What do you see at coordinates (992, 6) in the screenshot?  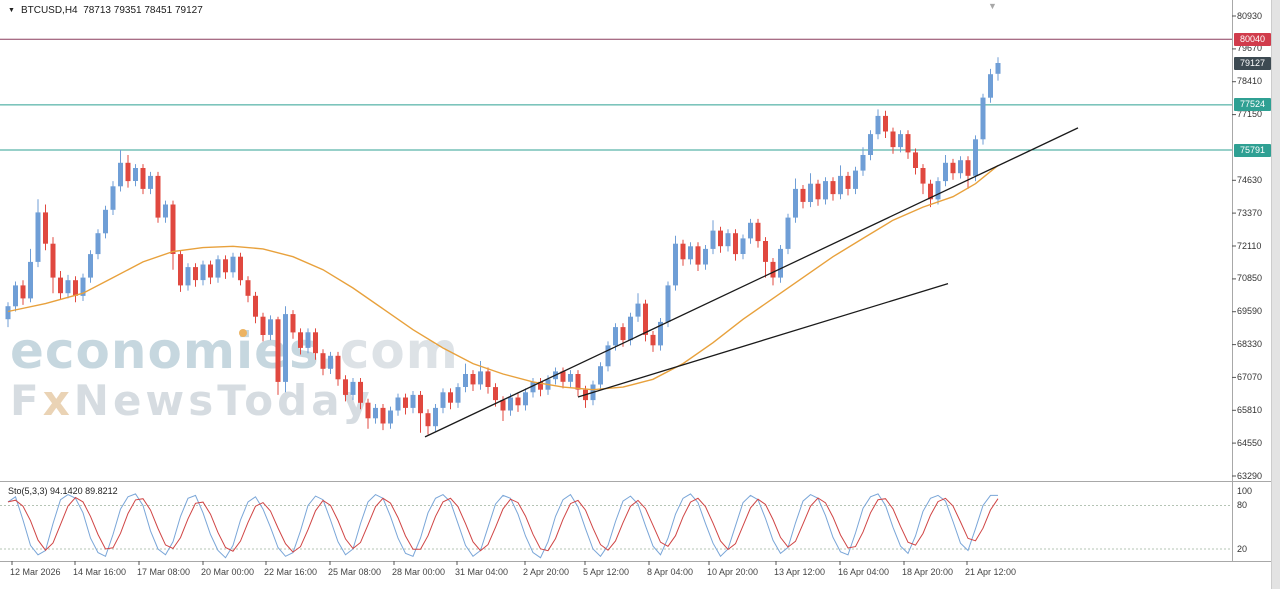 I see `chart-end-marker-icon: ▼` at bounding box center [992, 6].